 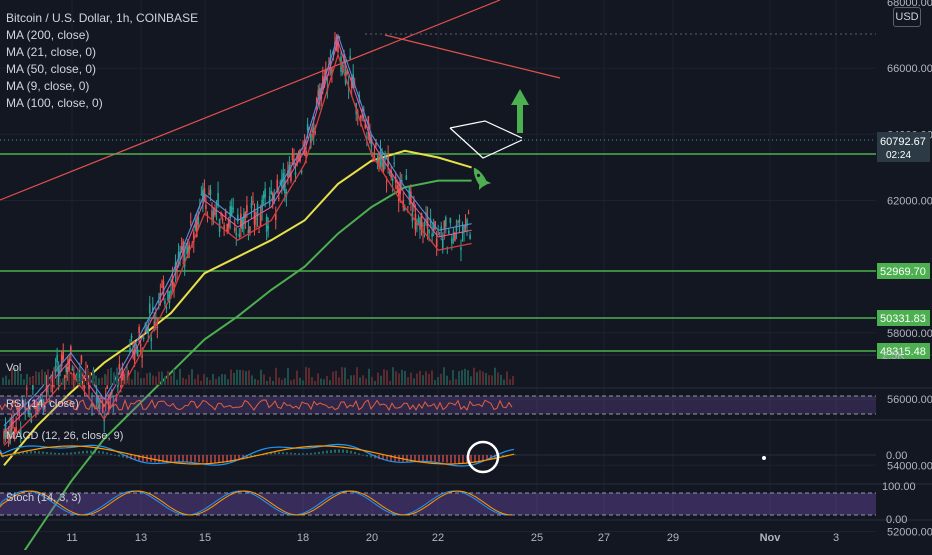 I want to click on price-axis-tick-label: 52000.00, so click(x=909, y=533).